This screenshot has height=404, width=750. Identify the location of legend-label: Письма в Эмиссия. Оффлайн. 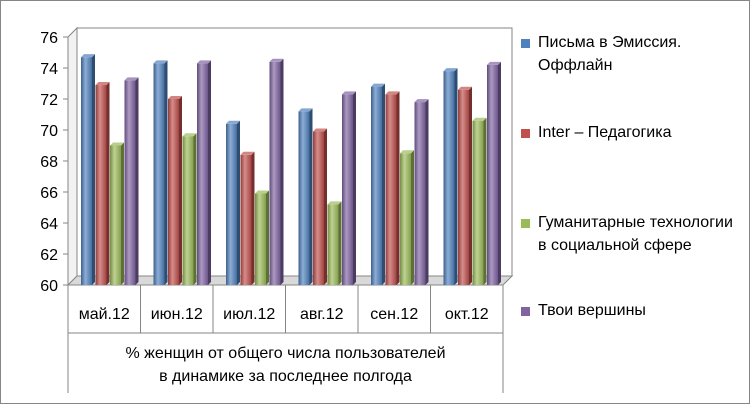
(610, 54).